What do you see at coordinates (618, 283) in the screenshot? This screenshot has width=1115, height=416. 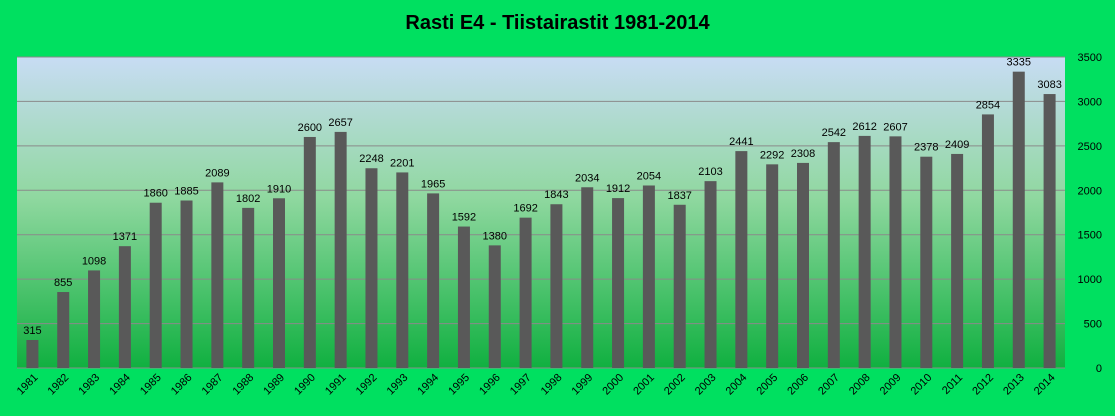 I see `bar-2000` at bounding box center [618, 283].